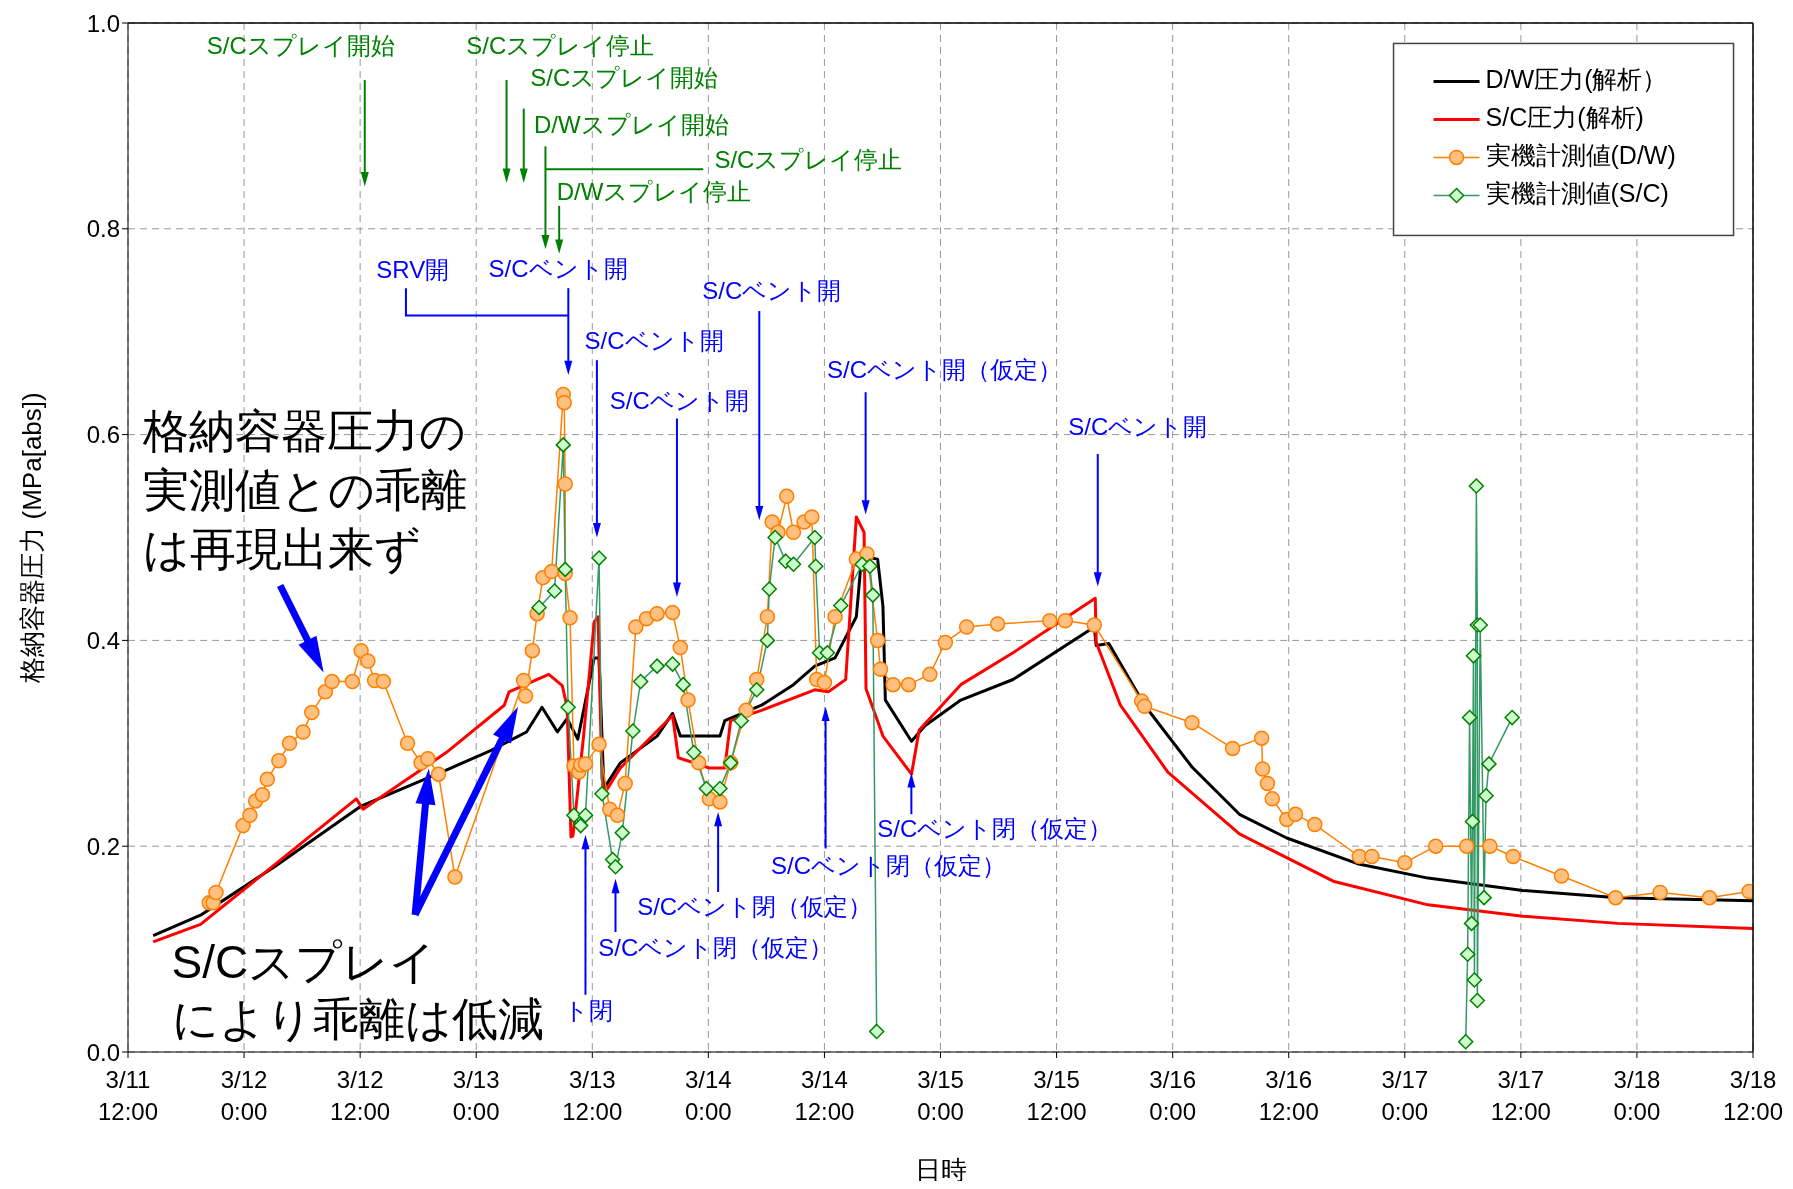  I want to click on legend-label: S/C圧力(解析), so click(1564, 117).